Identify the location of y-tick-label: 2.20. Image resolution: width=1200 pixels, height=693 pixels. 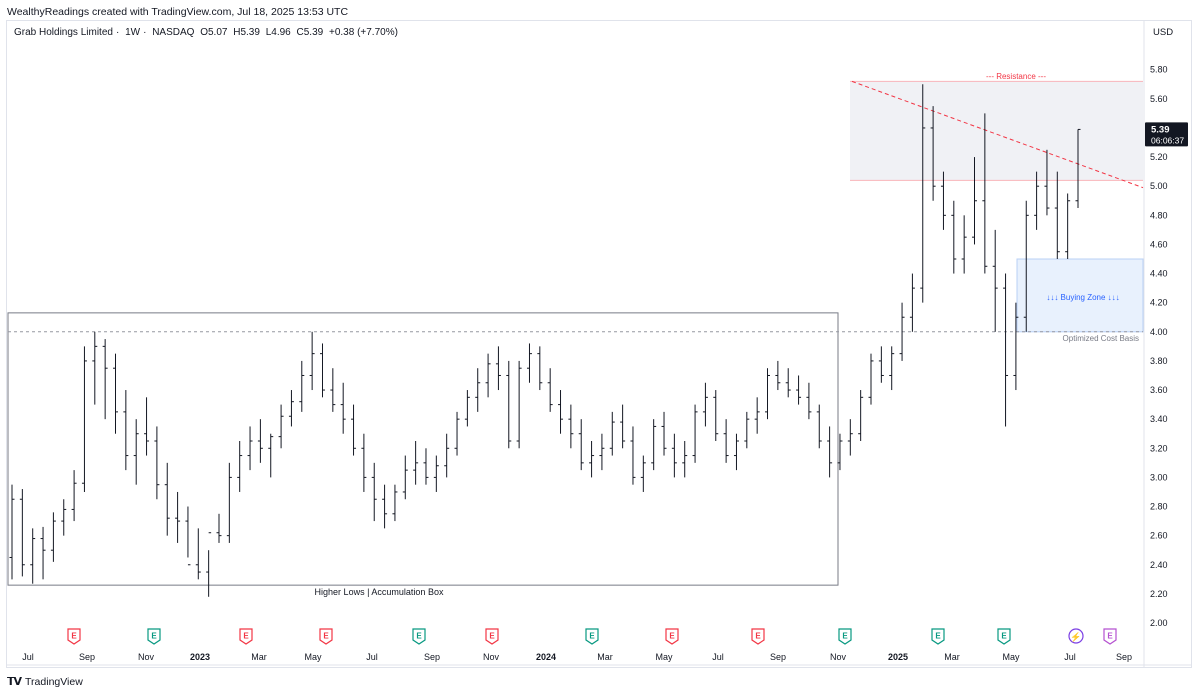
(1159, 594).